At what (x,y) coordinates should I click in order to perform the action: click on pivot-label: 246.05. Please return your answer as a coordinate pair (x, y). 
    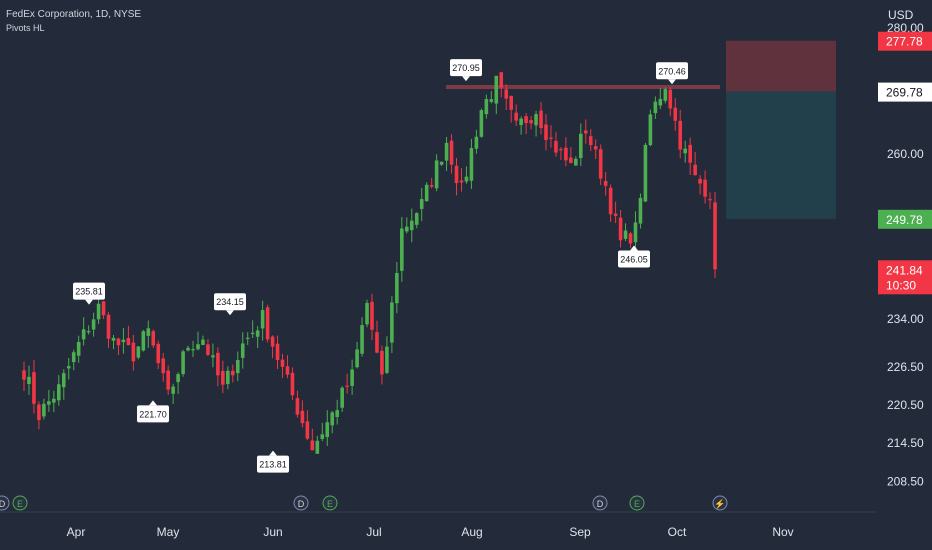
    Looking at the image, I should click on (634, 256).